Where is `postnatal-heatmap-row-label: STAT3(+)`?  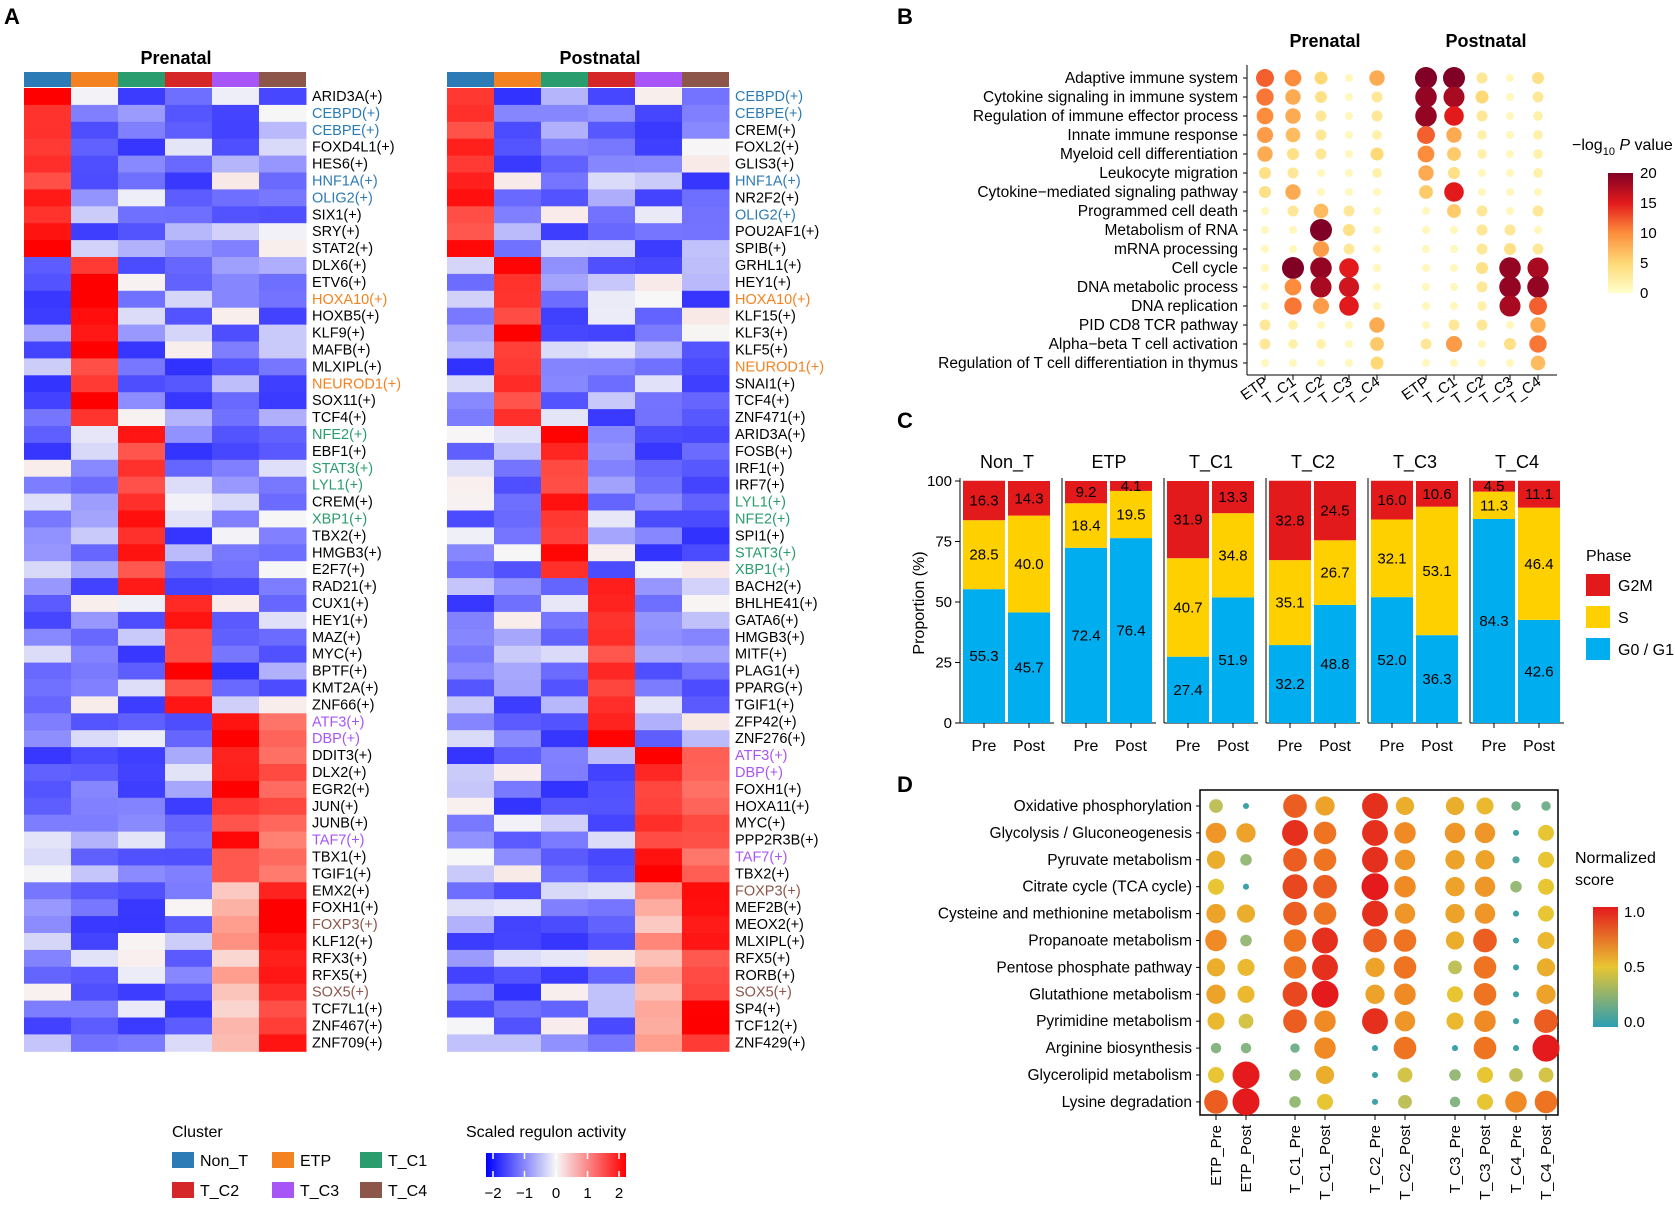
postnatal-heatmap-row-label: STAT3(+) is located at coordinates (765, 553).